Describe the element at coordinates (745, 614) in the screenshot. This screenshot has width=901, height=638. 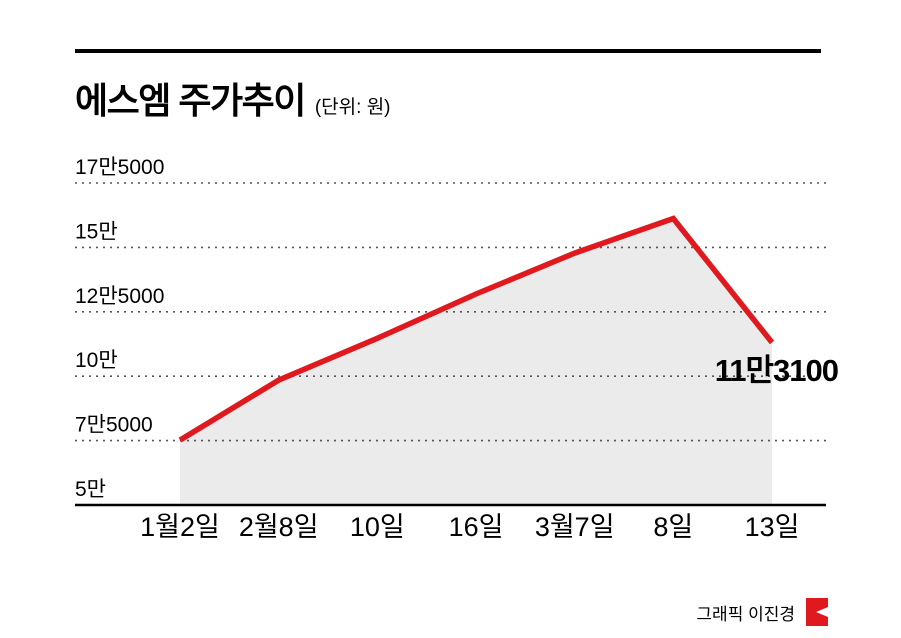
I see `credit-text: 그래픽 이진경` at that location.